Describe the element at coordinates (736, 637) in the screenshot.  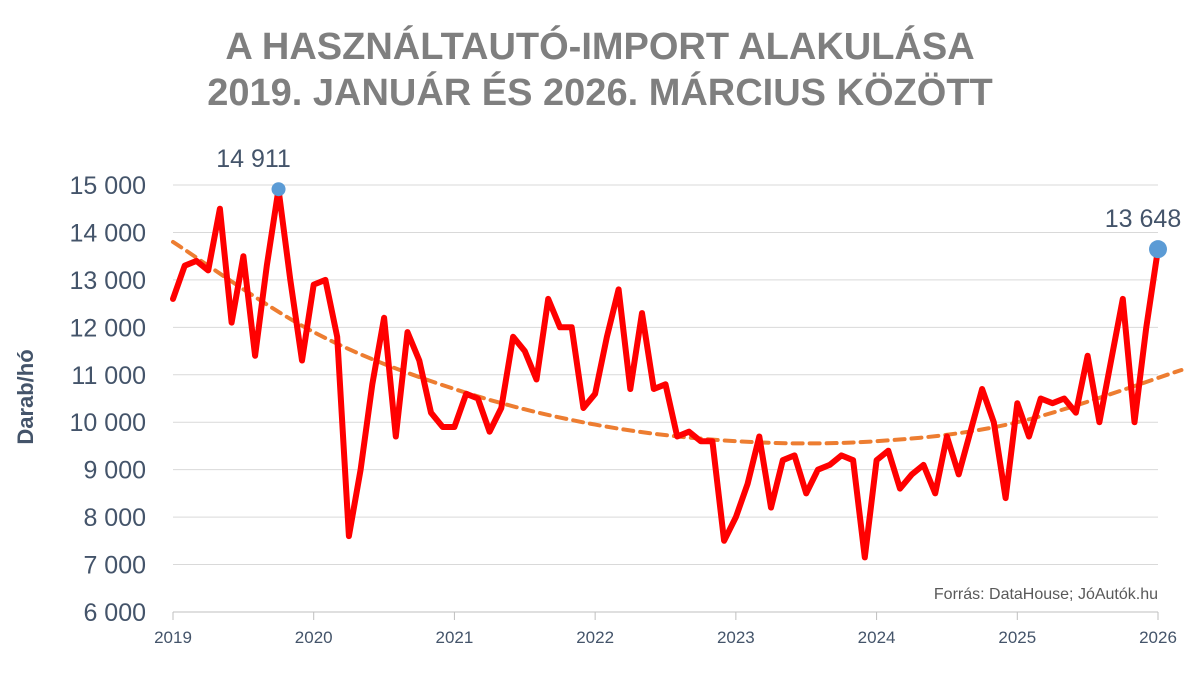
I see `x-tick-label: 2023` at that location.